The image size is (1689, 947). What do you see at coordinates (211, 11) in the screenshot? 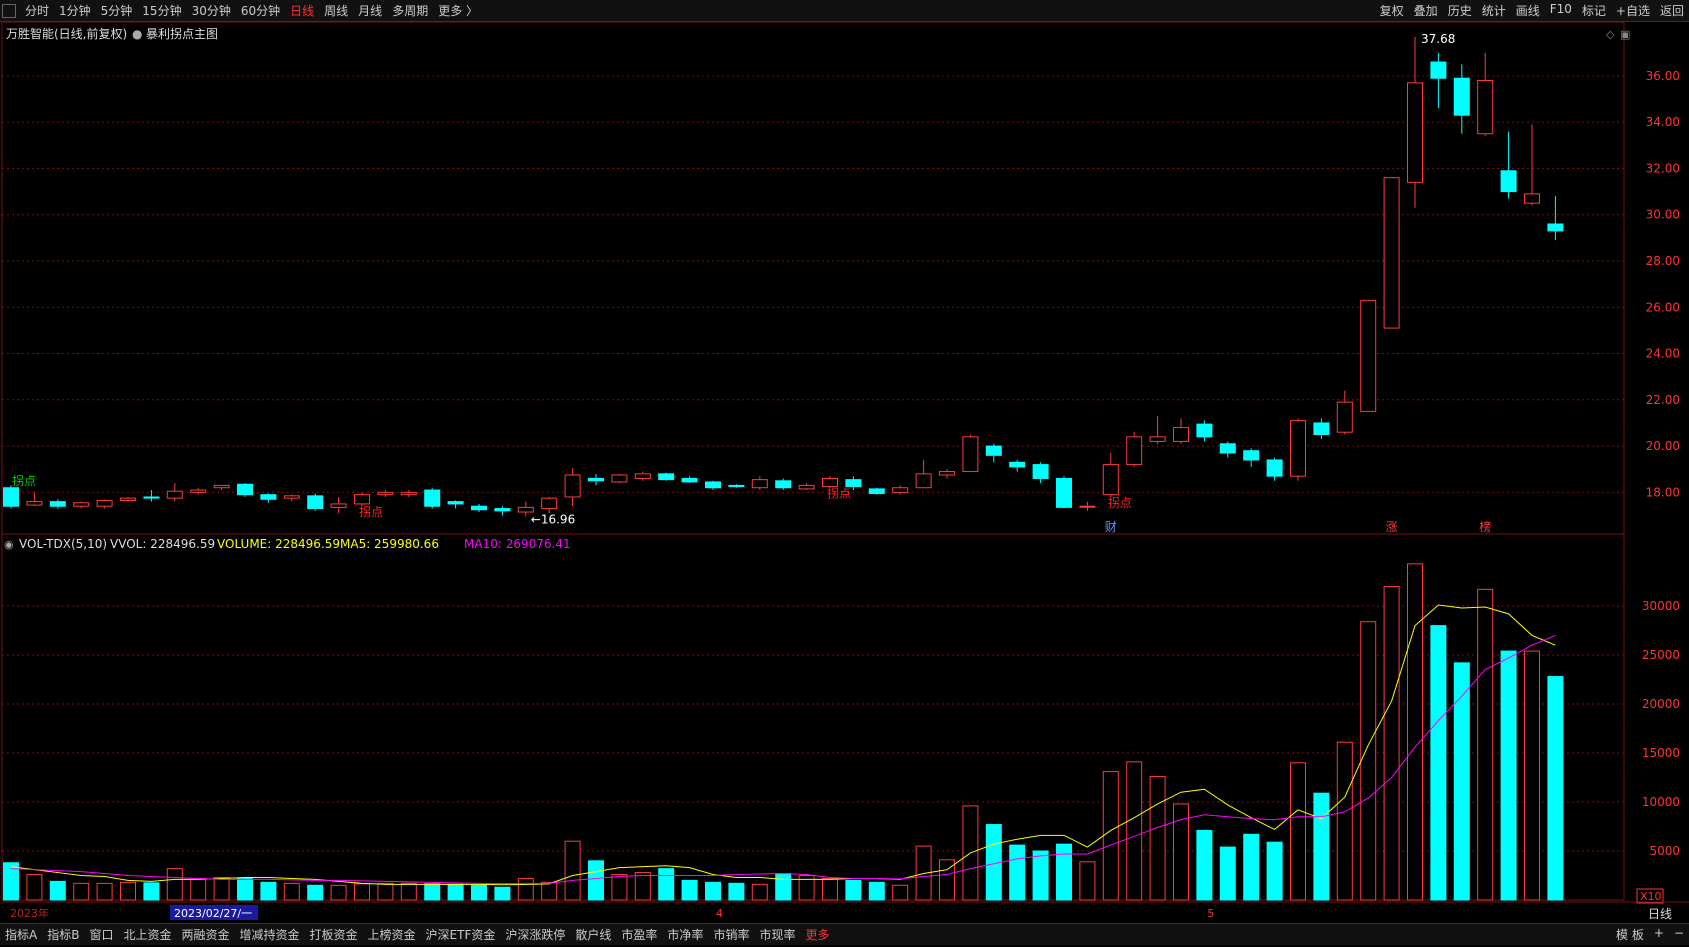
I see `period-tab-4: 30分钟` at bounding box center [211, 11].